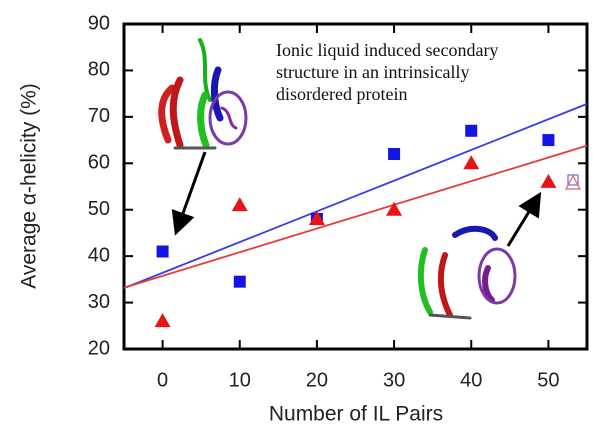 The image size is (593, 433). I want to click on annotation: Ionic liquid induced secondary, so click(387, 50).